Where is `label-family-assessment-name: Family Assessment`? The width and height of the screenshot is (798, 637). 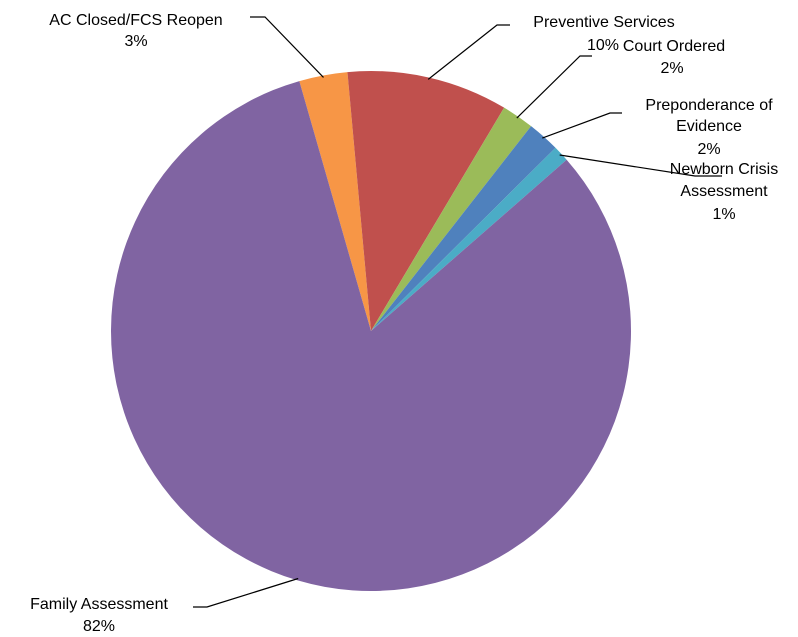 label-family-assessment-name: Family Assessment is located at coordinates (99, 604).